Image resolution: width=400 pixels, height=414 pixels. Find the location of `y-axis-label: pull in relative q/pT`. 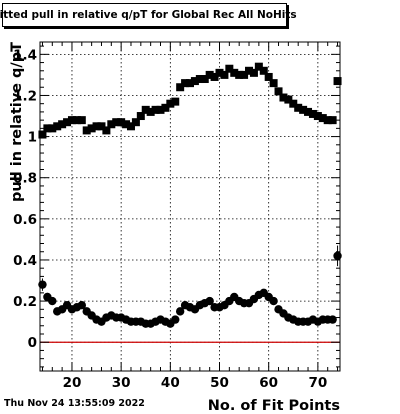

y-axis-label: pull in relative q/pT is located at coordinates (17, 122).